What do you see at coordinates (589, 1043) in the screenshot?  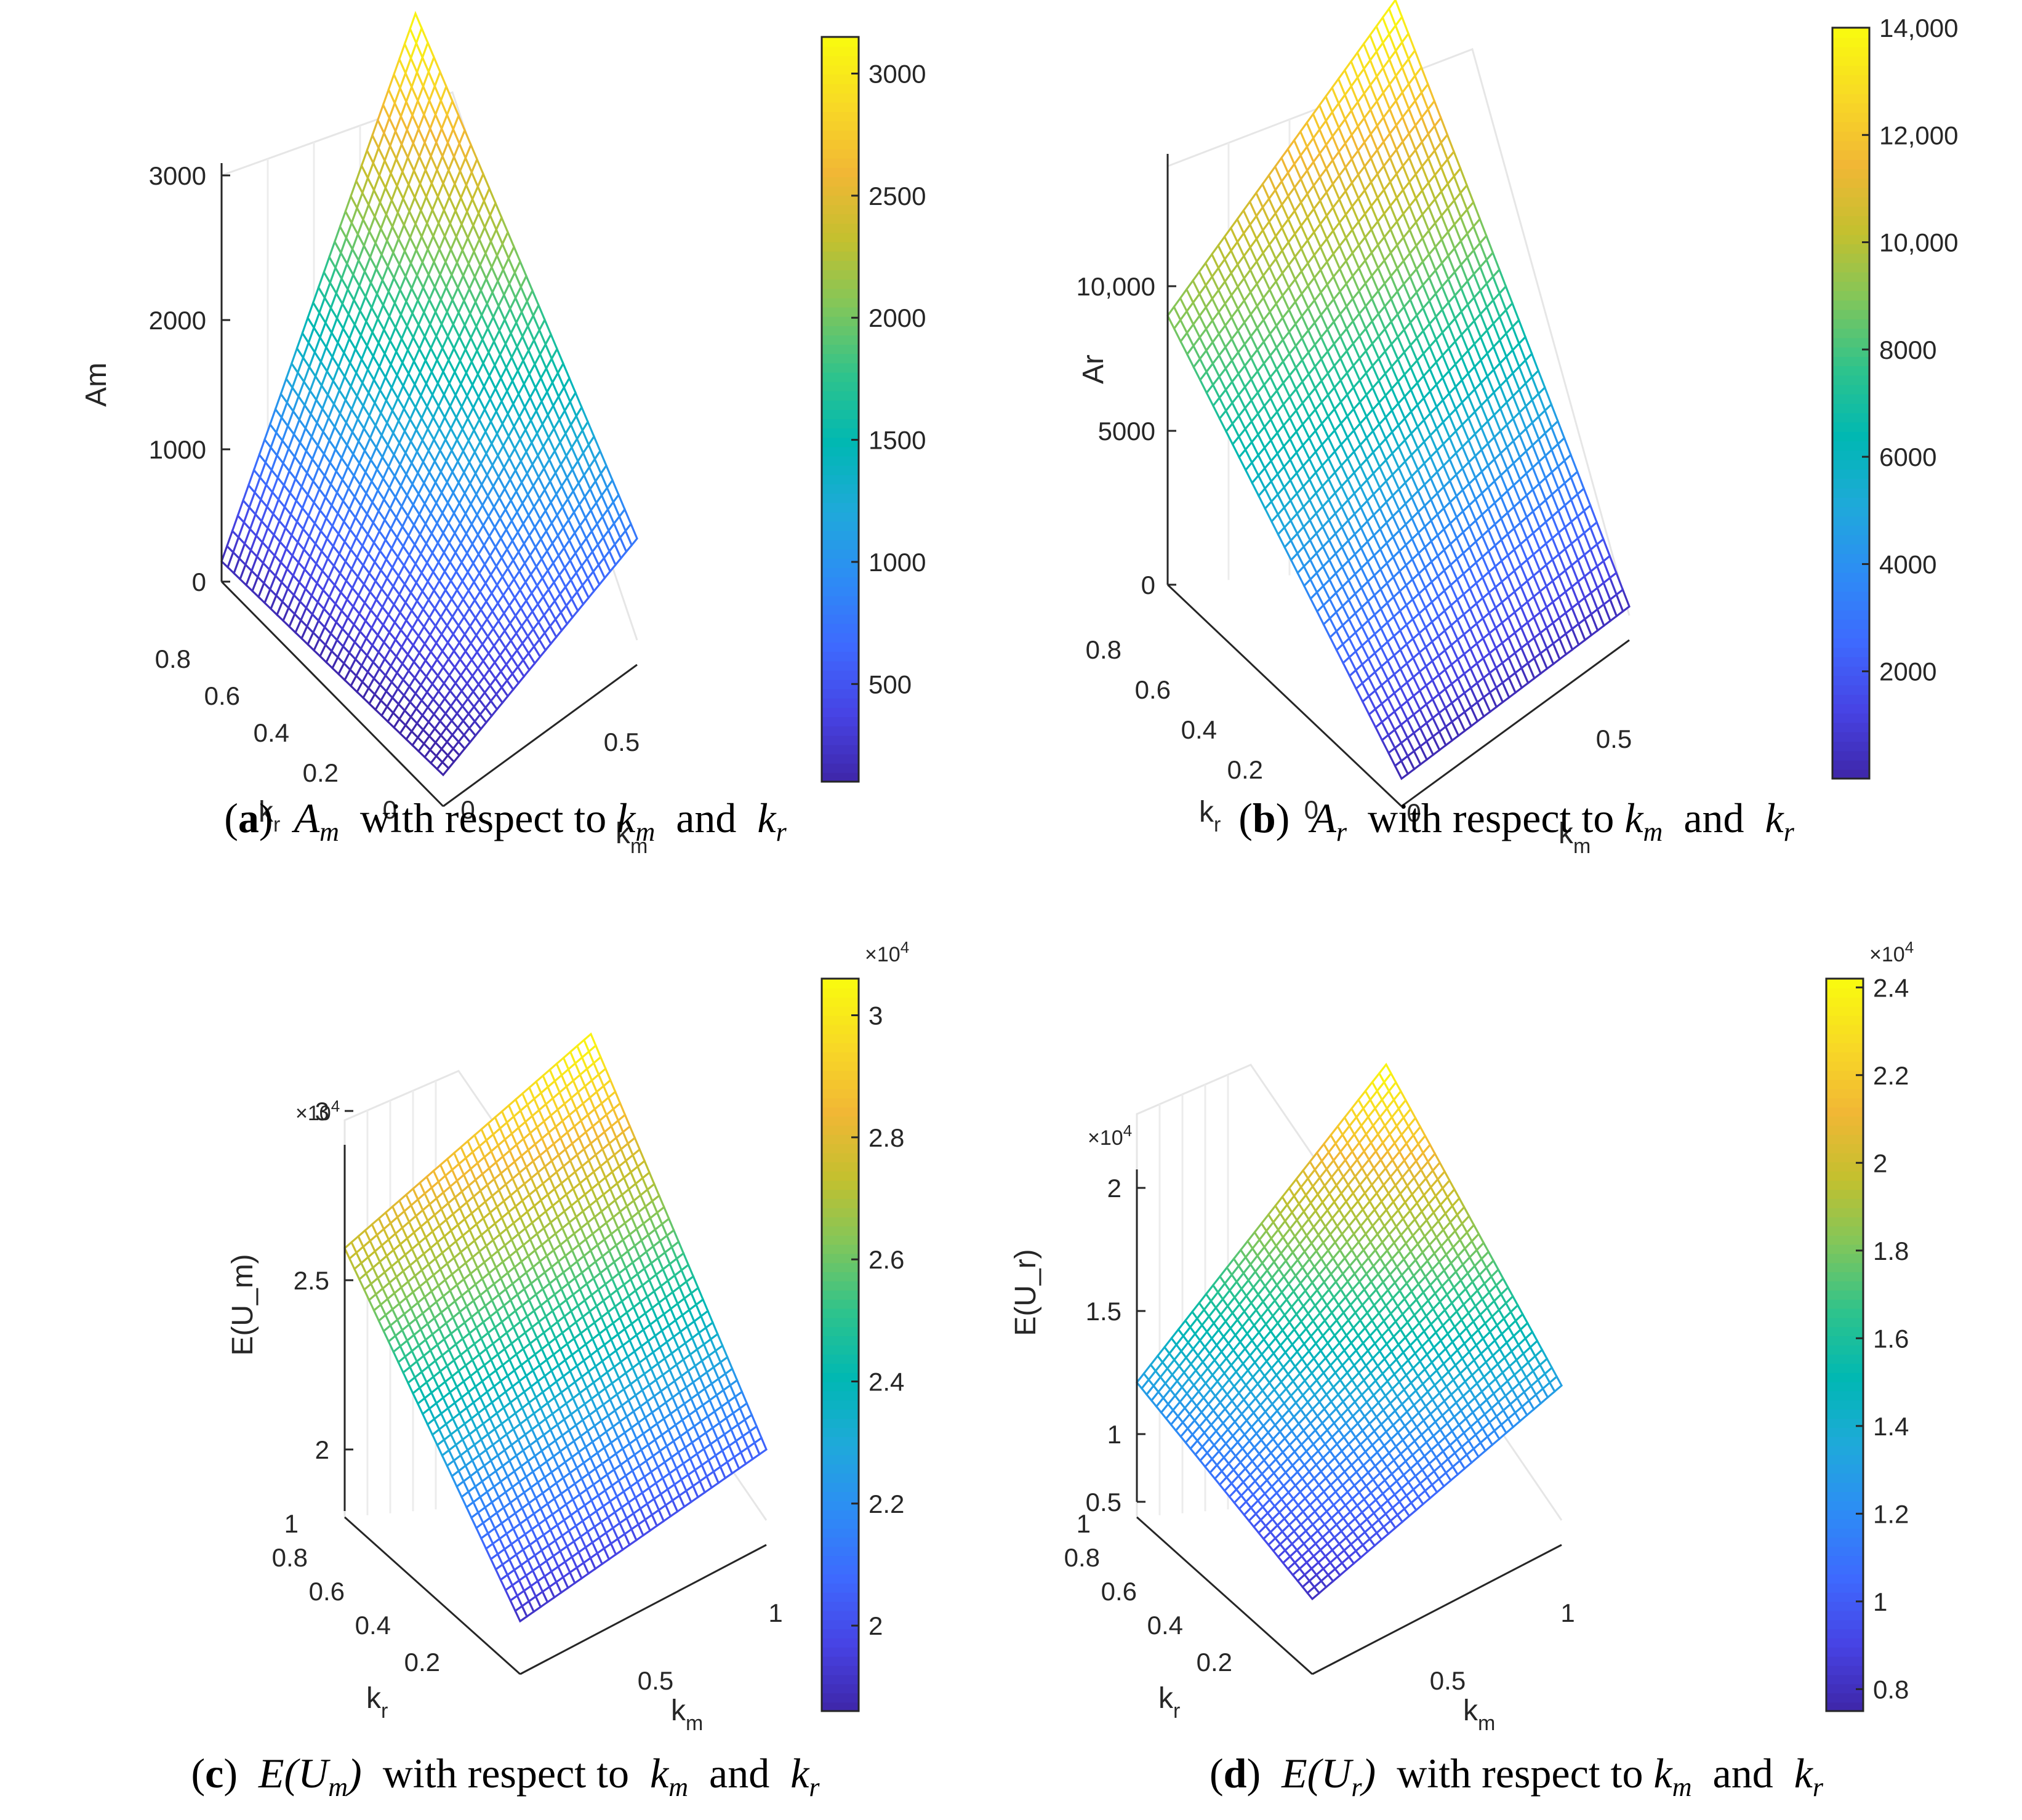 I see `chart-c-surface-cell` at bounding box center [589, 1043].